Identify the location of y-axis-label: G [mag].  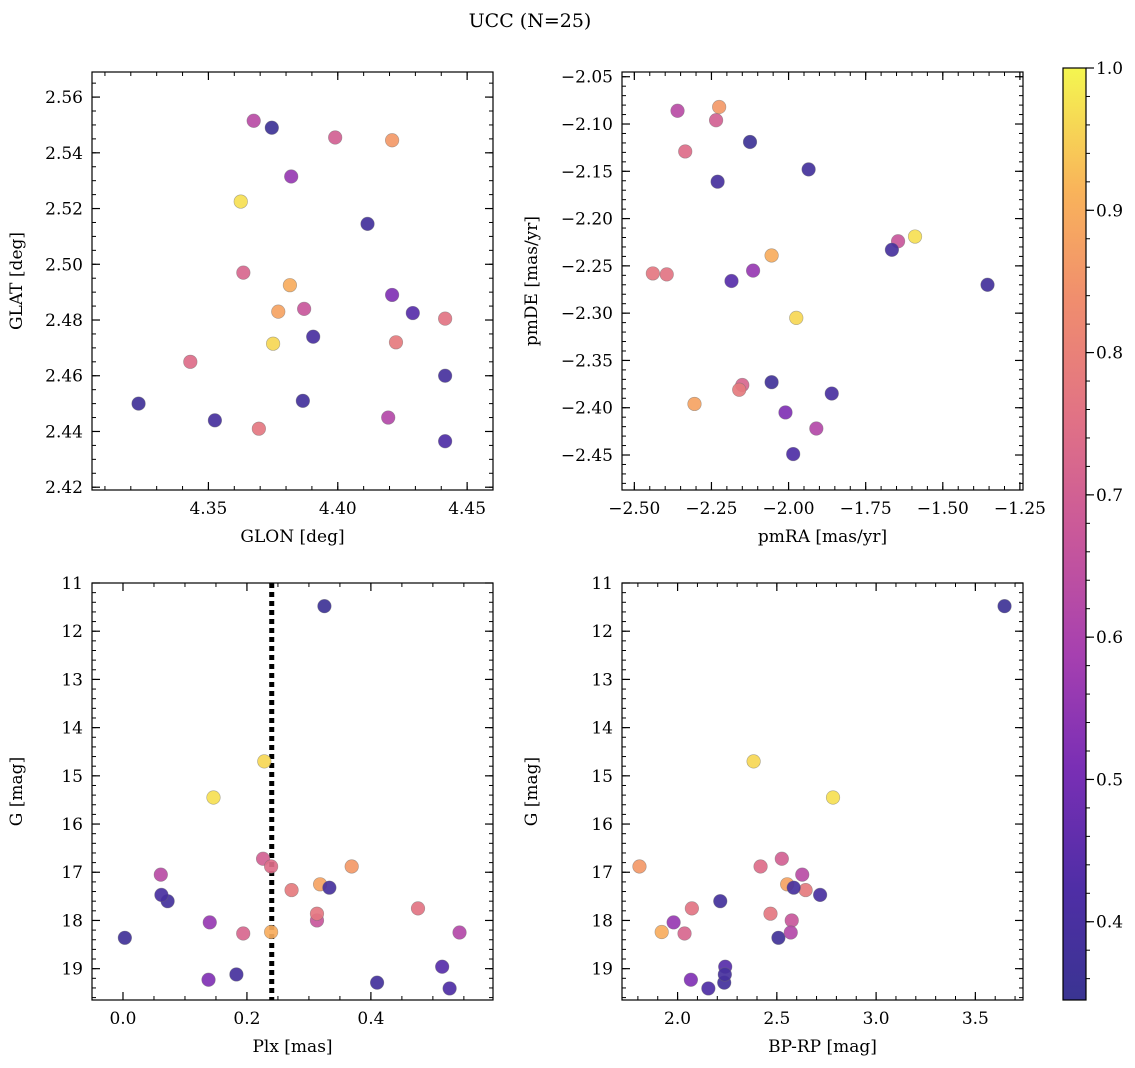
(532, 791).